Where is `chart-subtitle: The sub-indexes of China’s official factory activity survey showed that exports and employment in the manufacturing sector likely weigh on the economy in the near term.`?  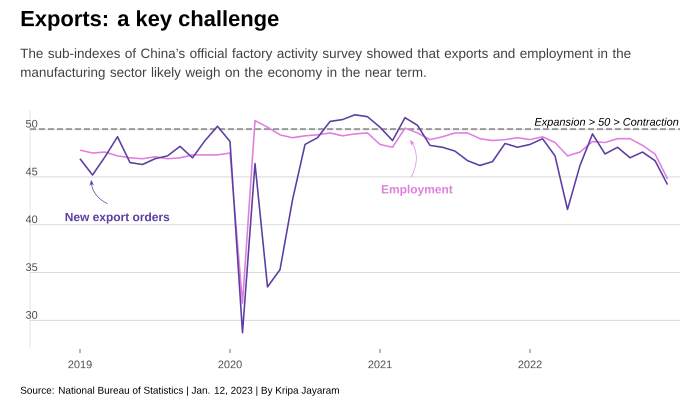
chart-subtitle: The sub-indexes of China’s official factory activity survey showed that exports and employment in the manufacturing sector likely weigh on the economy in the near term. is located at coordinates (325, 64).